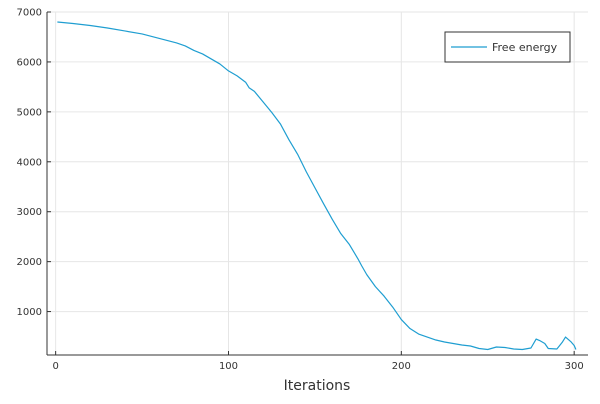 This screenshot has width=600, height=404. What do you see at coordinates (29, 112) in the screenshot?
I see `y-tick-label-4: 5000` at bounding box center [29, 112].